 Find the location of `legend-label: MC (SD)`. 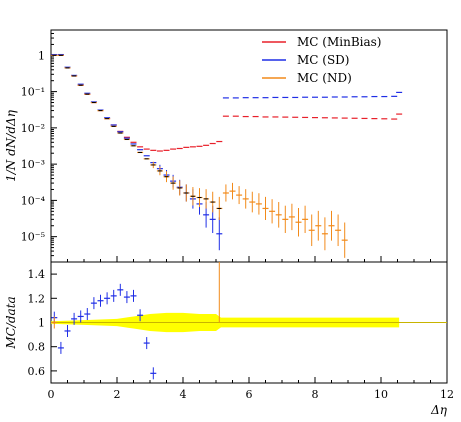

legend-label: MC (SD) is located at coordinates (323, 60).